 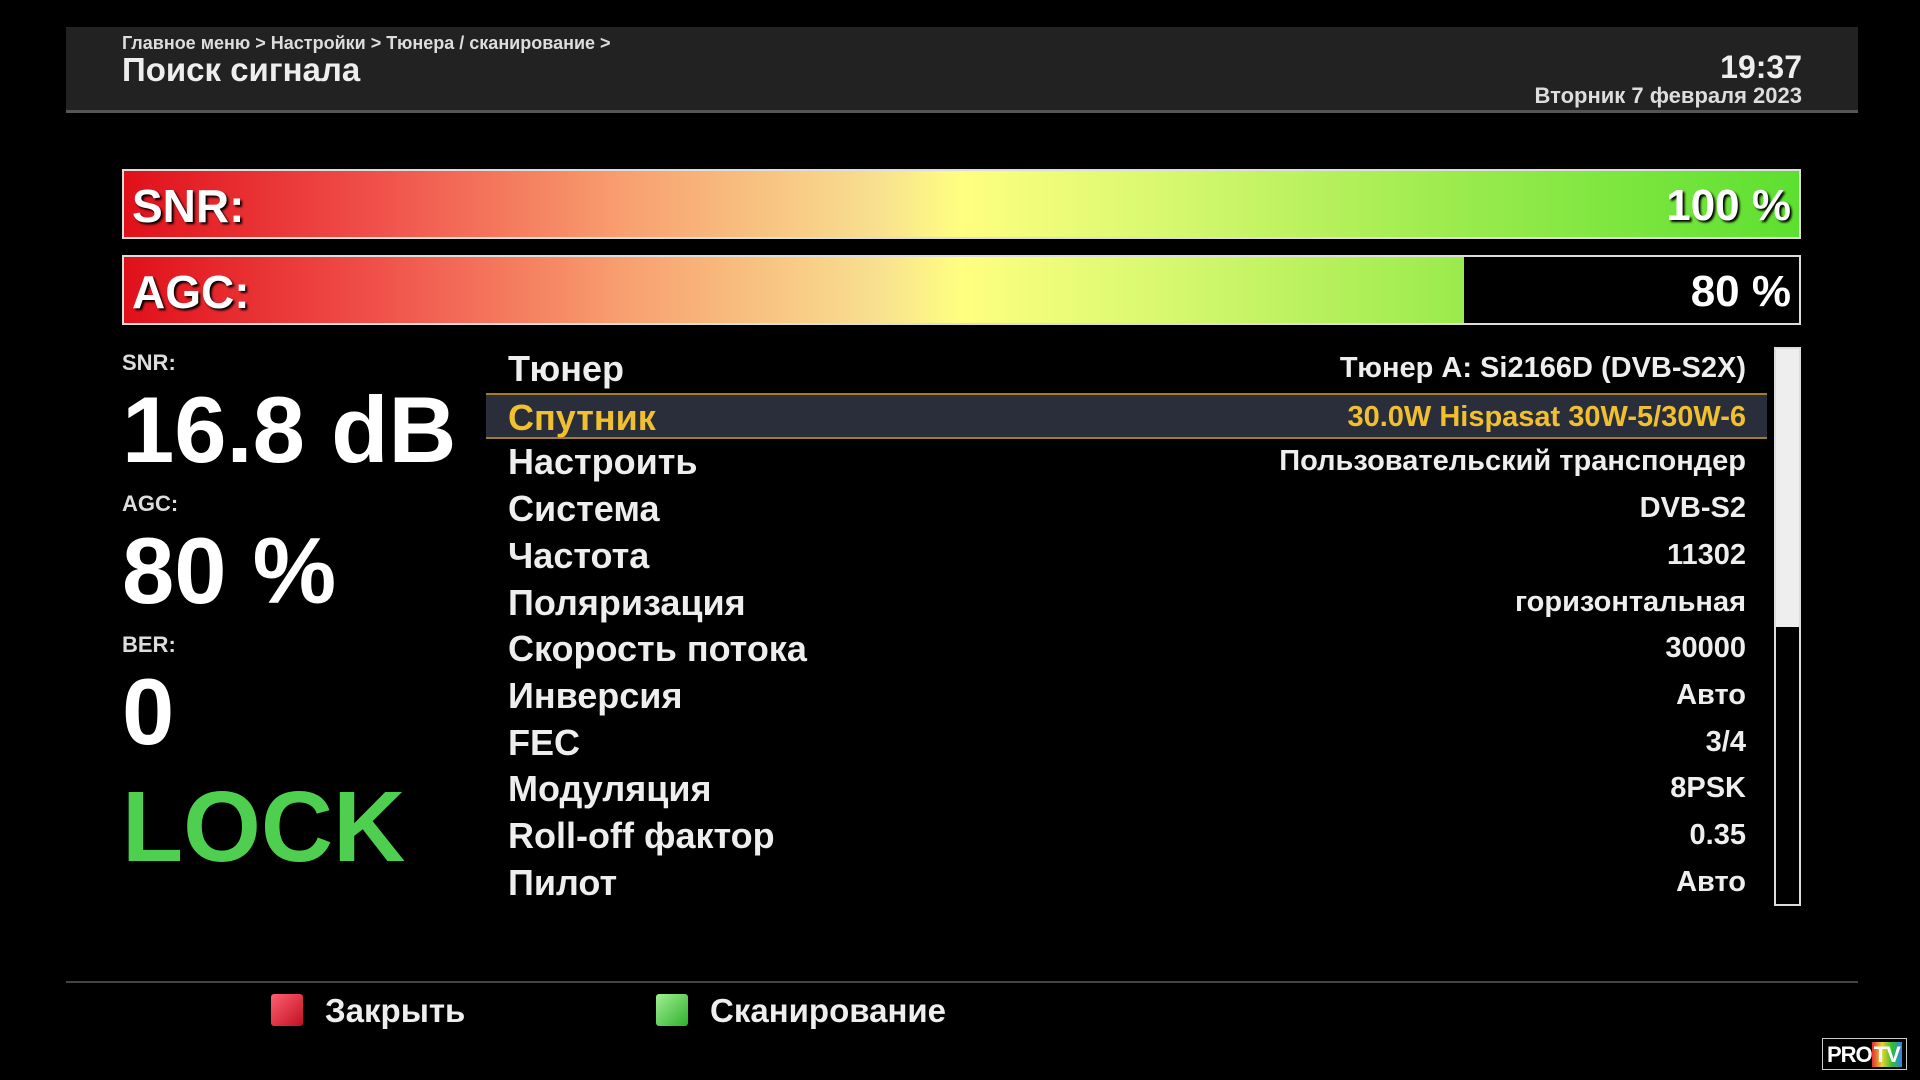 I want to click on list-item-value: 30.0W Hispasat 30W-5/30W-6, so click(x=1546, y=416).